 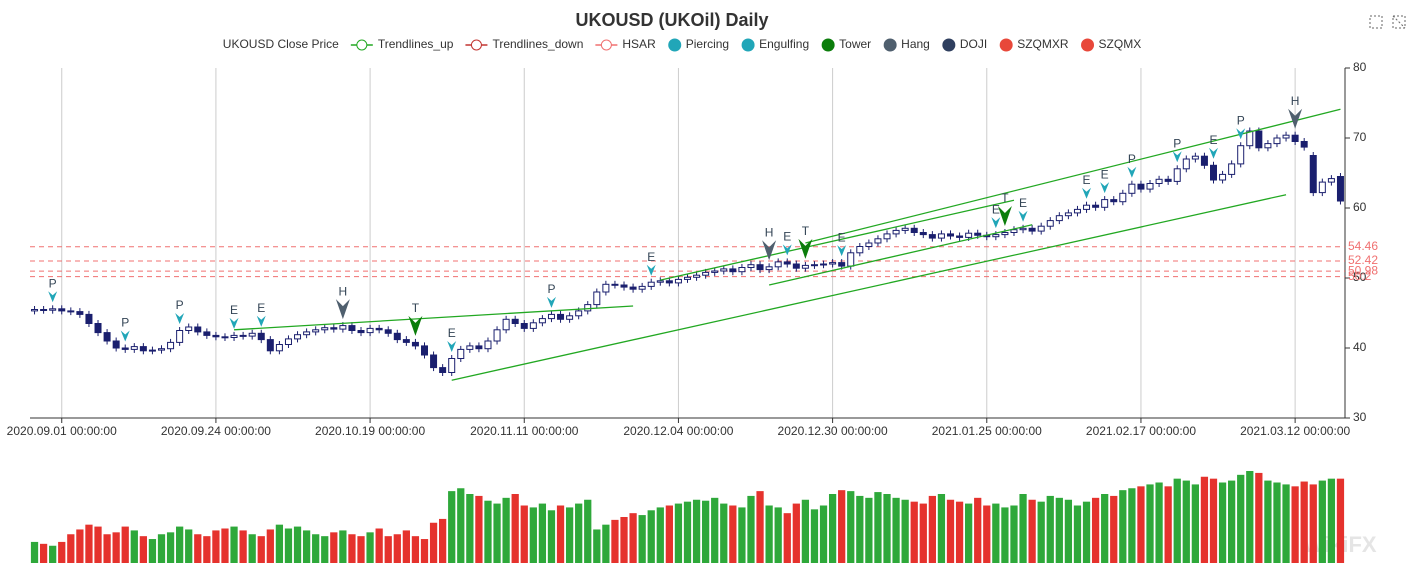 I want to click on zoom-icon, so click(x=1376, y=22).